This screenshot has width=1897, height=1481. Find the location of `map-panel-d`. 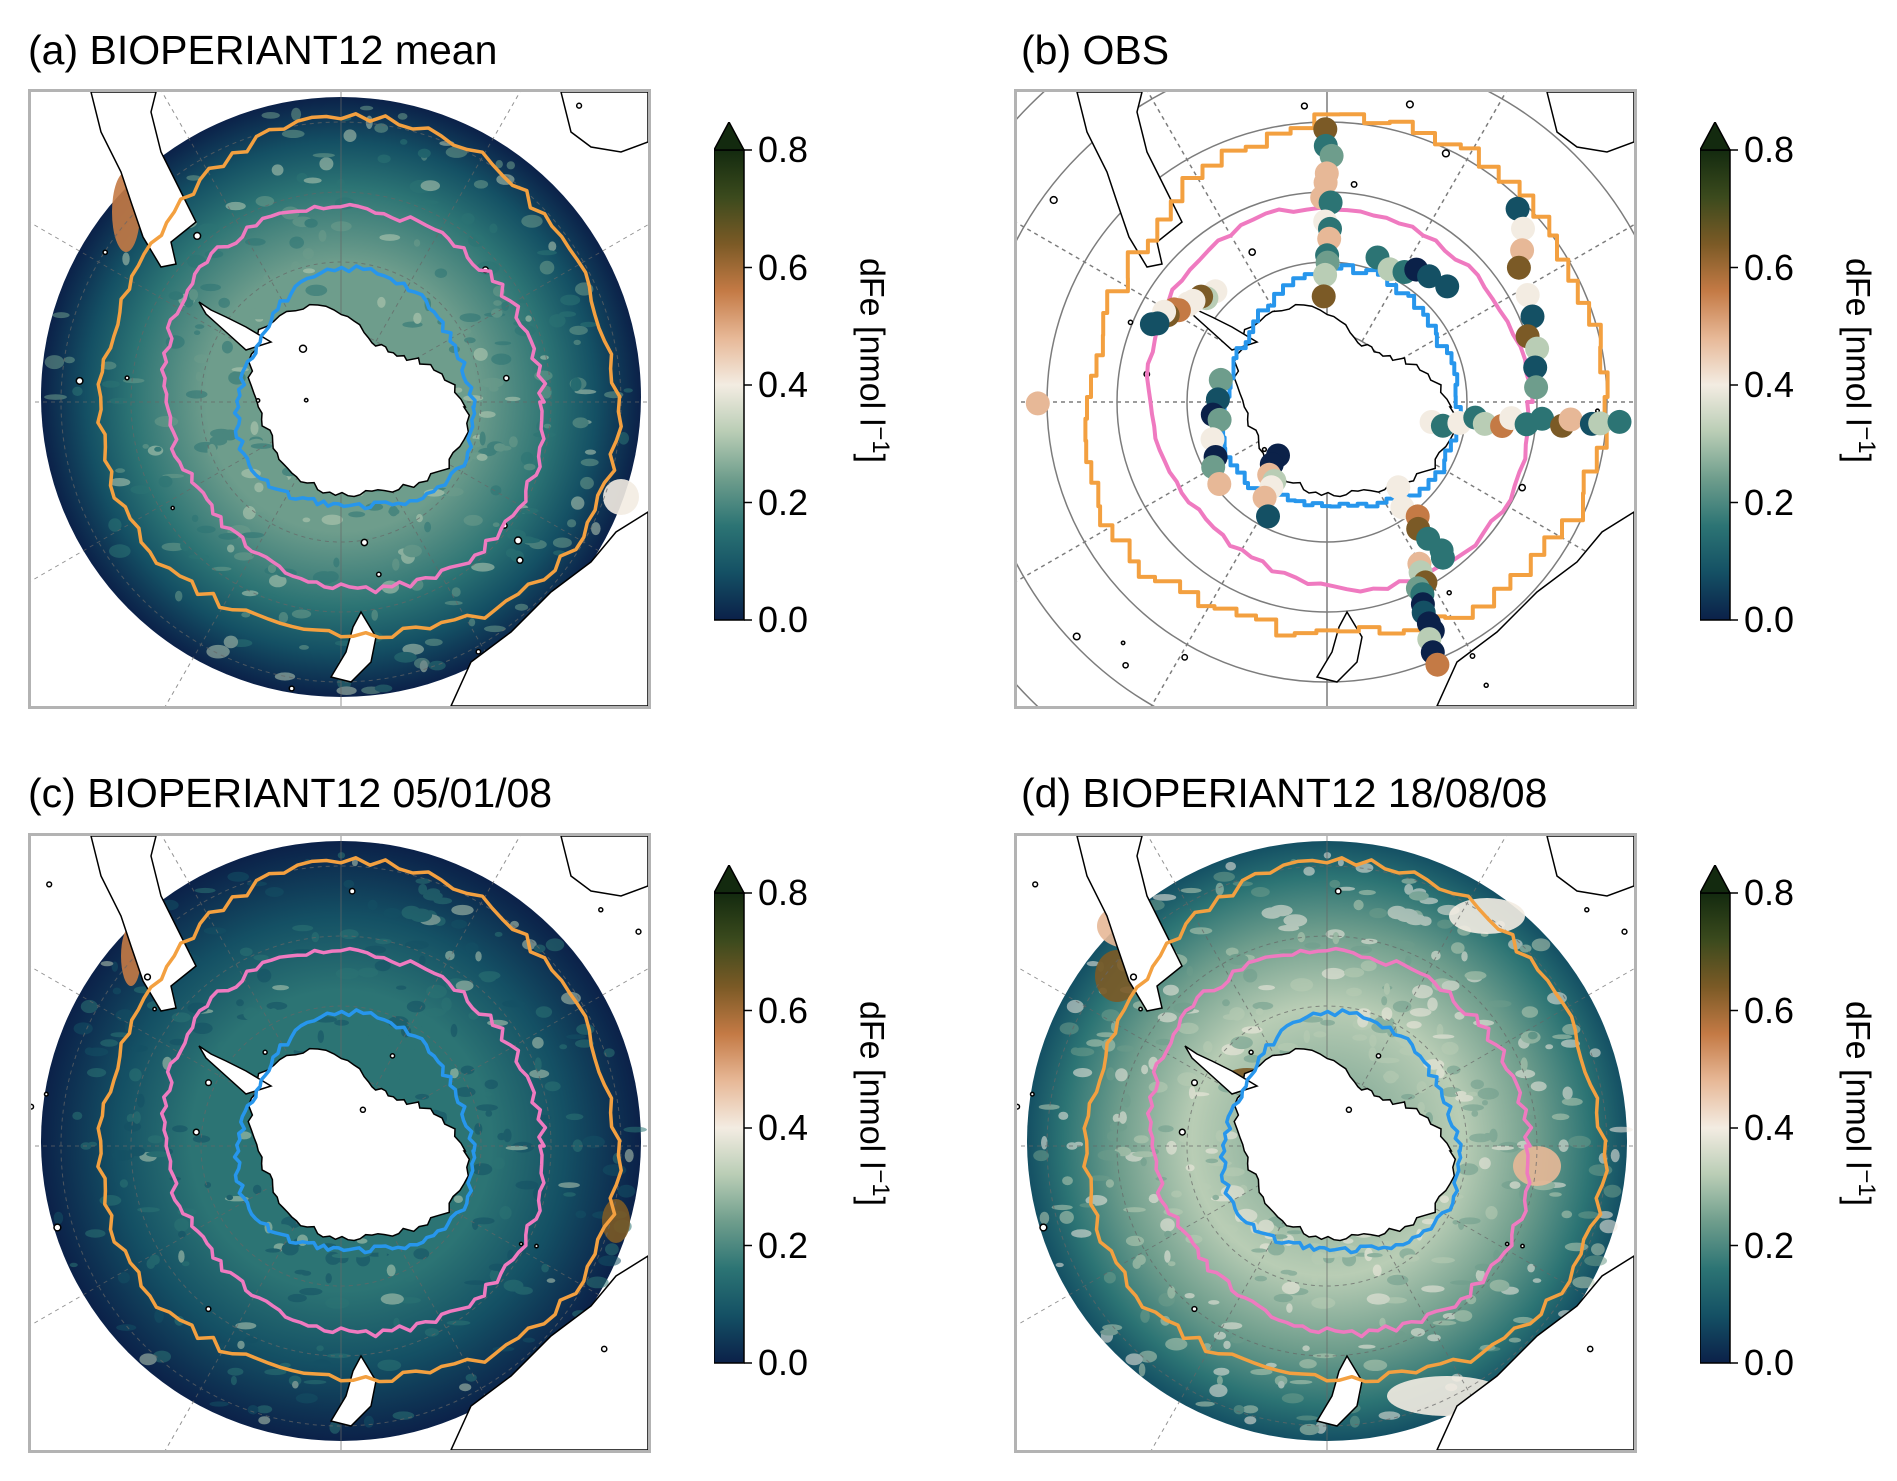

map-panel-d is located at coordinates (1325, 1143).